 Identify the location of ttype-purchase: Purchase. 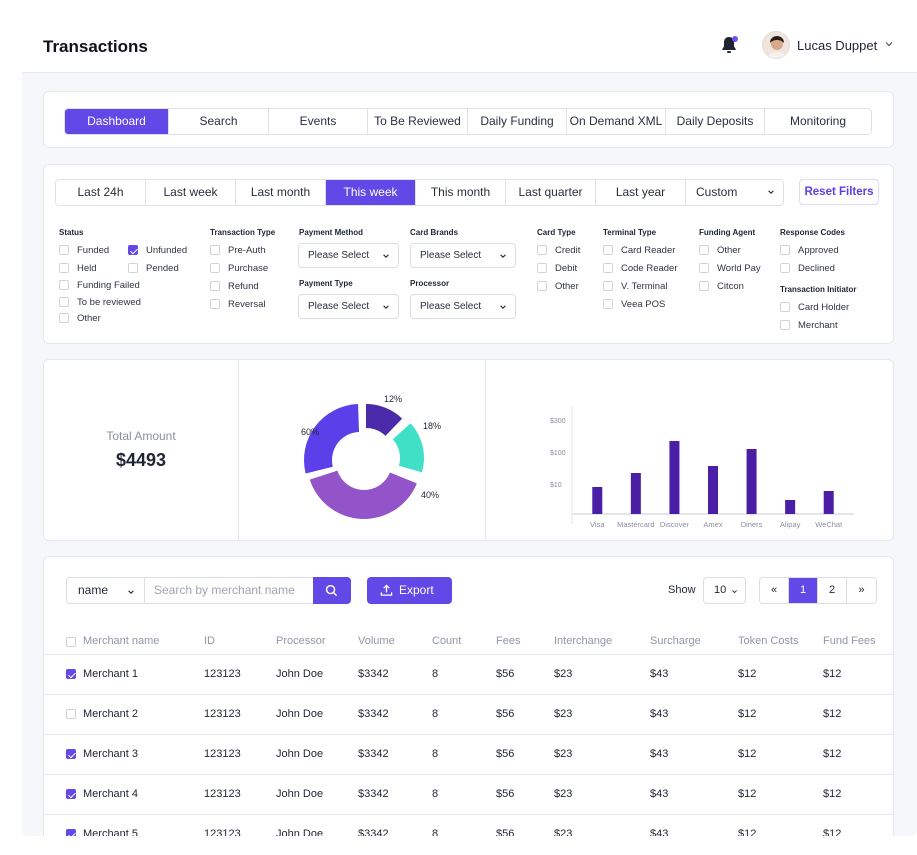
(239, 268).